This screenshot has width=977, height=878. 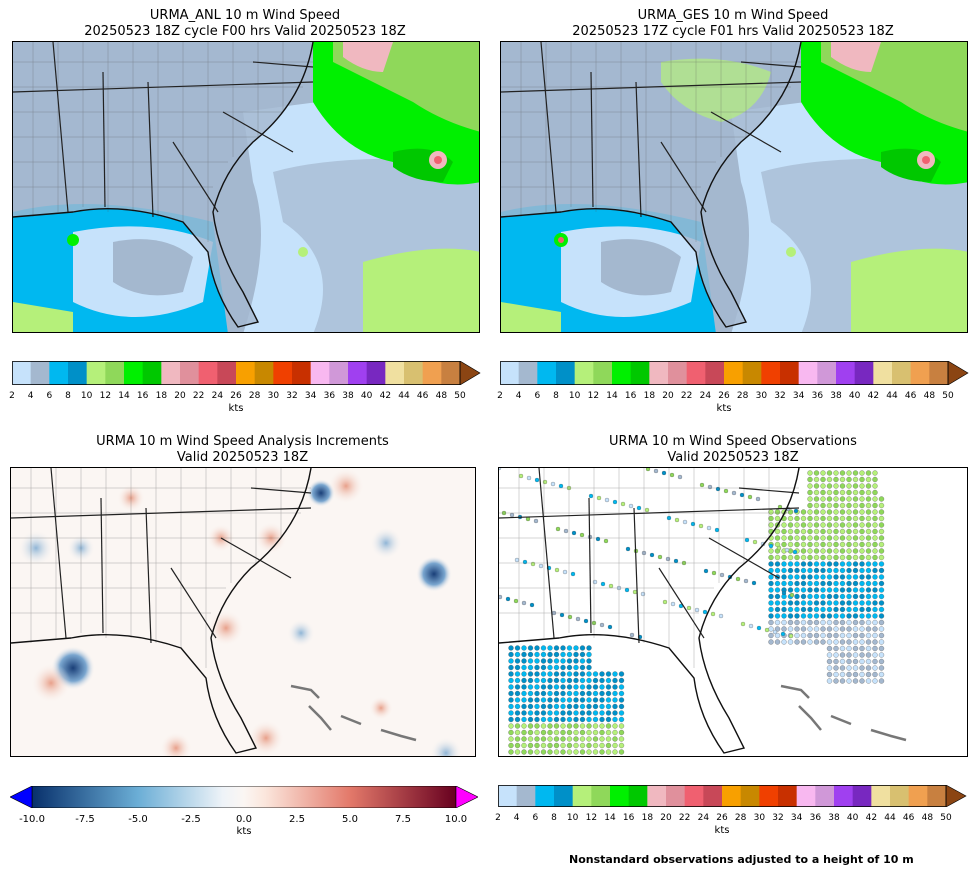 I want to click on colorbar-tick-label: 2, so click(x=498, y=818).